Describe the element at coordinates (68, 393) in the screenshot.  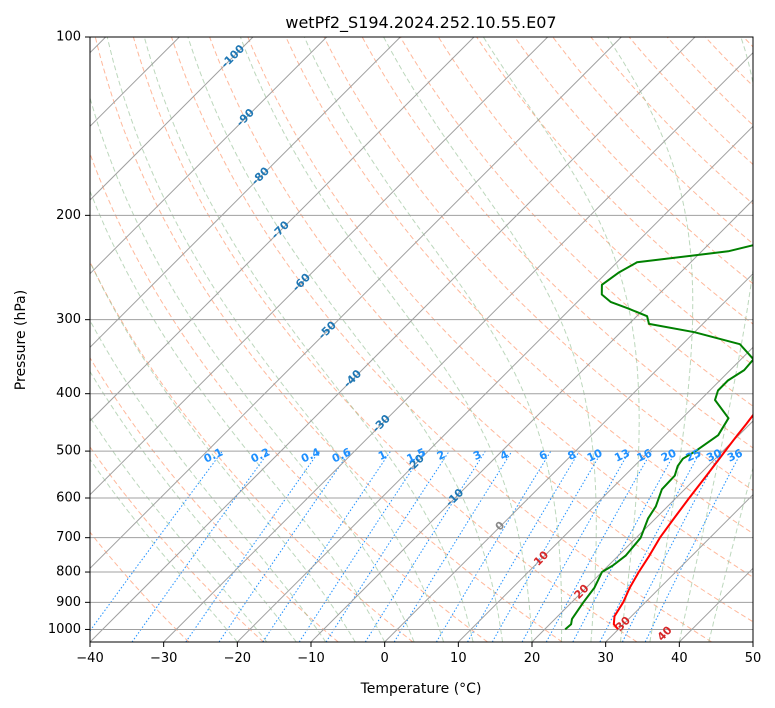
I see `y-tick-label: 400` at that location.